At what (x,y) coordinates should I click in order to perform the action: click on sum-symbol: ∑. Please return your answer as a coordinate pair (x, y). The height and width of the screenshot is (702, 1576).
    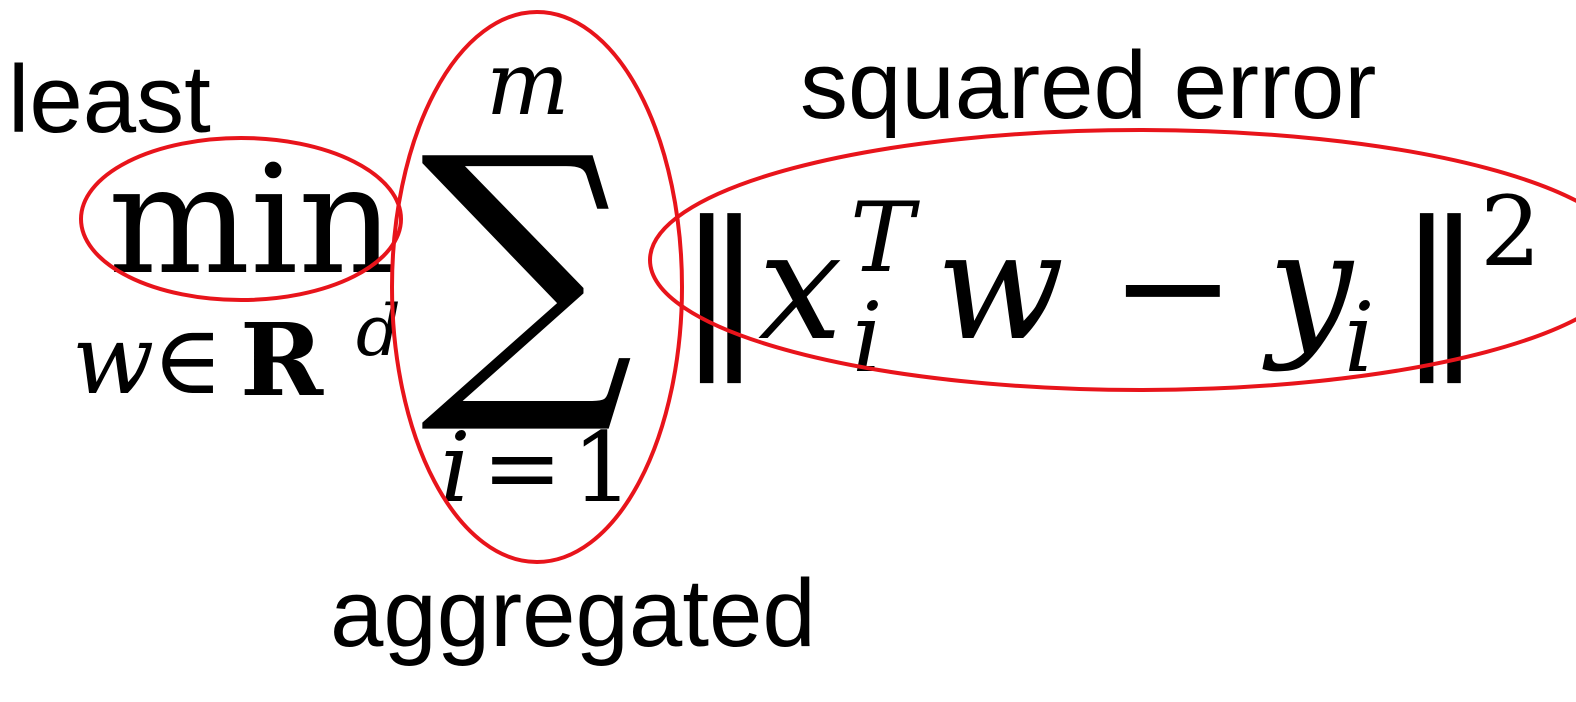
    Looking at the image, I should click on (527, 267).